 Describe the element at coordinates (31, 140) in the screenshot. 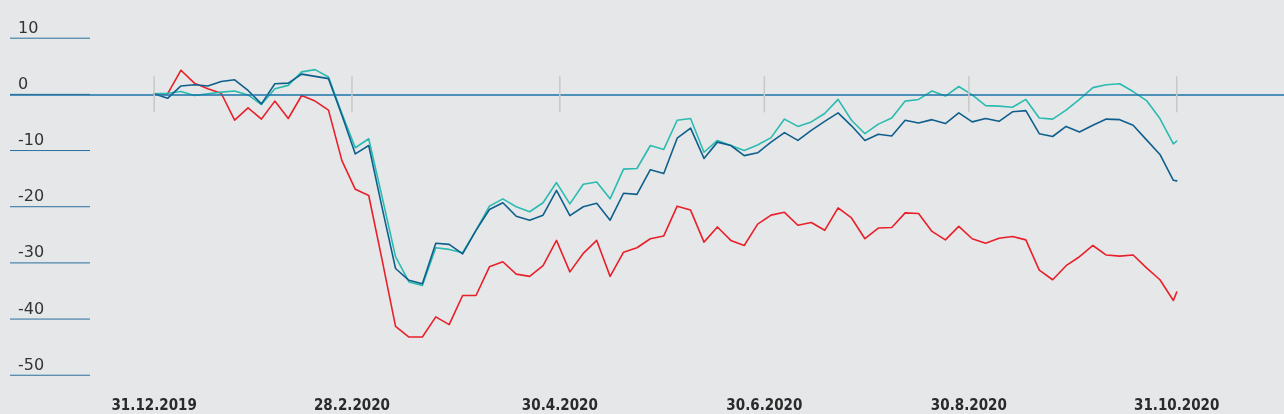

I see `y-tick-label: -10` at that location.